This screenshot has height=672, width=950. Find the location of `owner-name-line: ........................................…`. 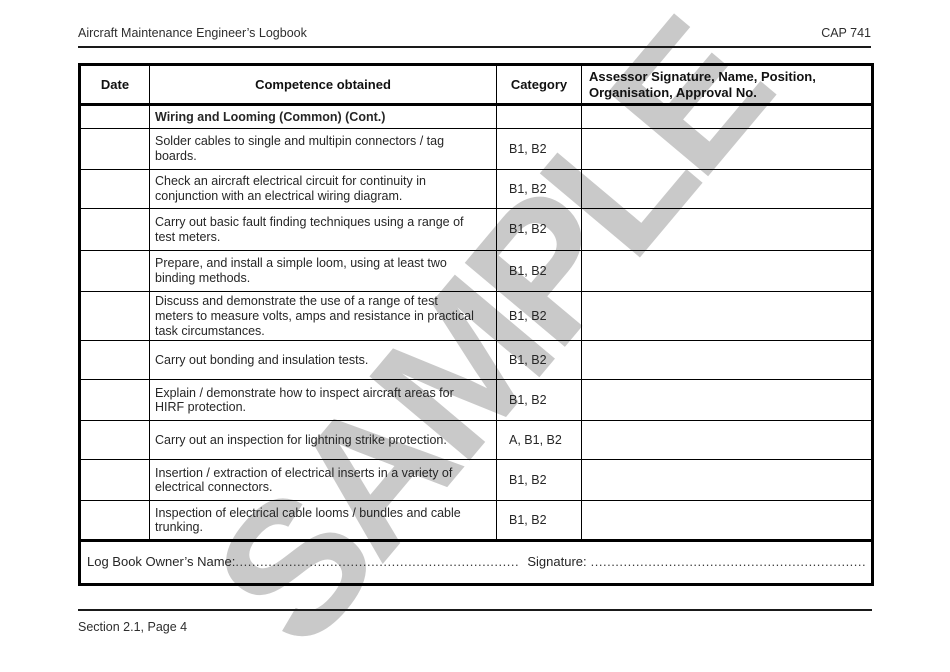

owner-name-line: ........................................… is located at coordinates (377, 562).